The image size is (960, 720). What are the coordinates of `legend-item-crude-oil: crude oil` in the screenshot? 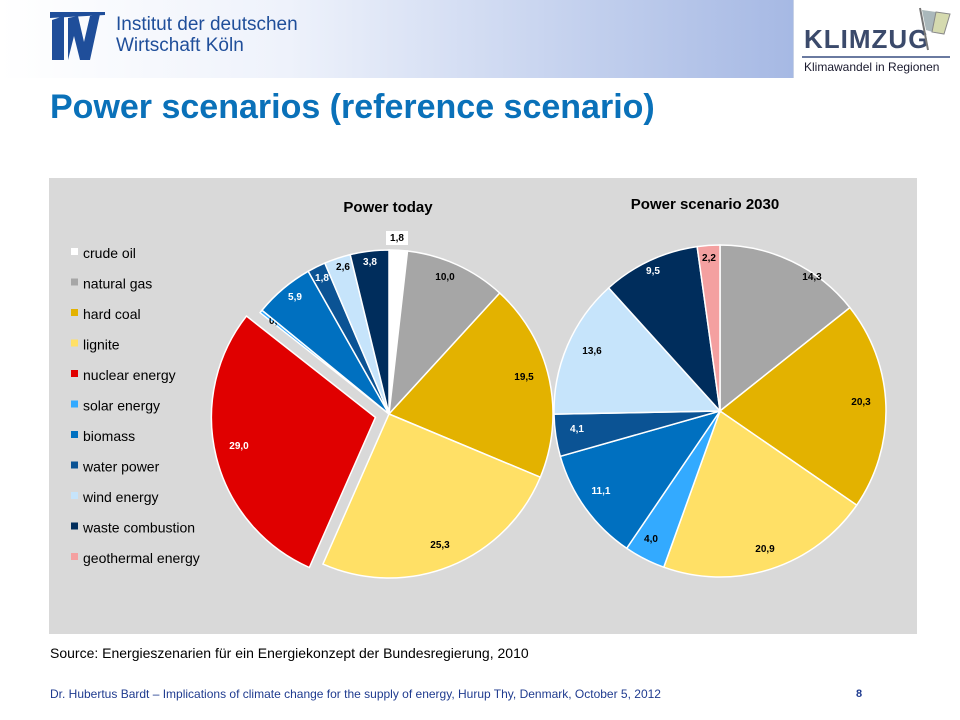 It's located at (103, 253).